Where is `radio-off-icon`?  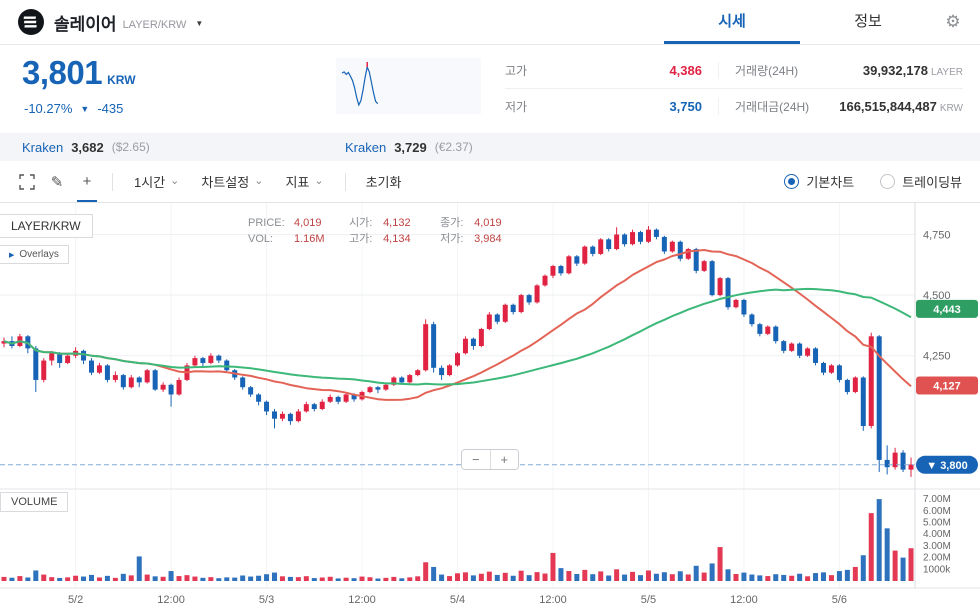
radio-off-icon is located at coordinates (888, 181).